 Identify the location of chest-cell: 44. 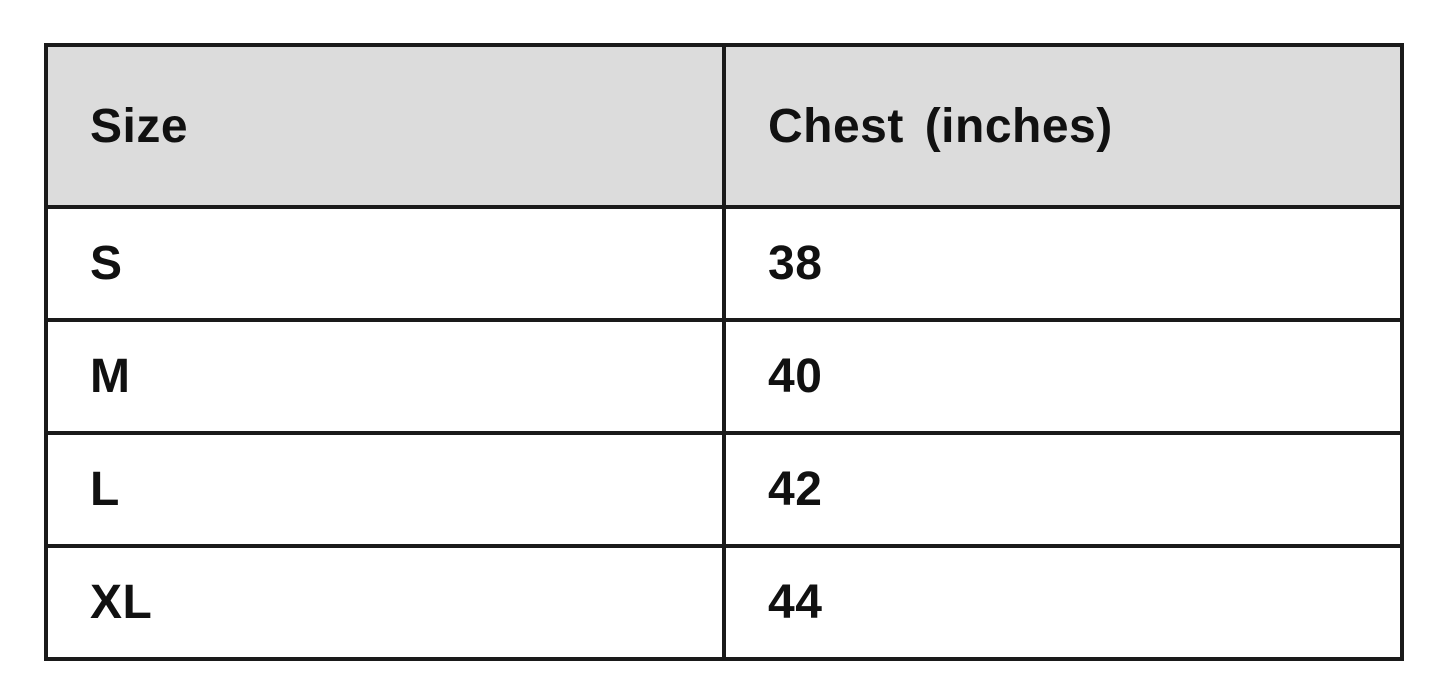
(1063, 602).